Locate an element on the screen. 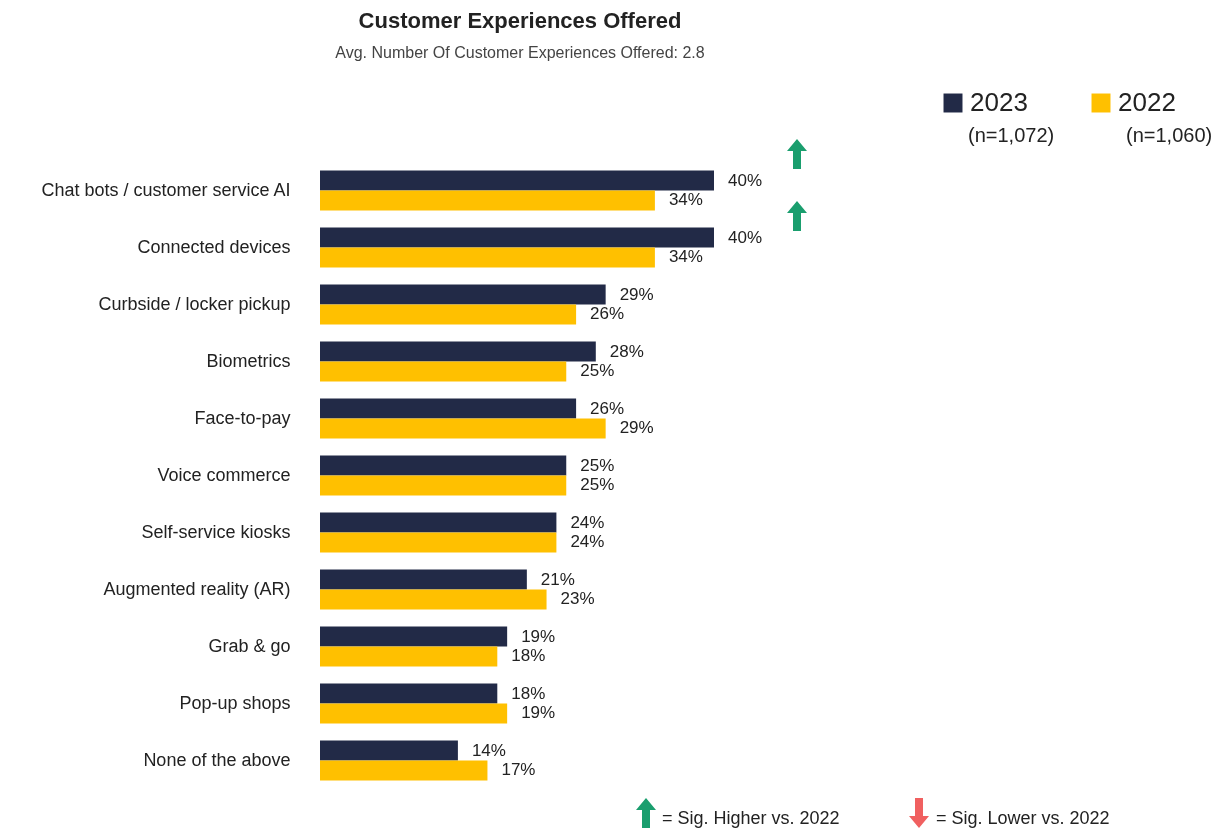 Image resolution: width=1221 pixels, height=829 pixels. chart-subtitle: Avg. Number Of Customer Experiences Offered: 2.8 is located at coordinates (520, 52).